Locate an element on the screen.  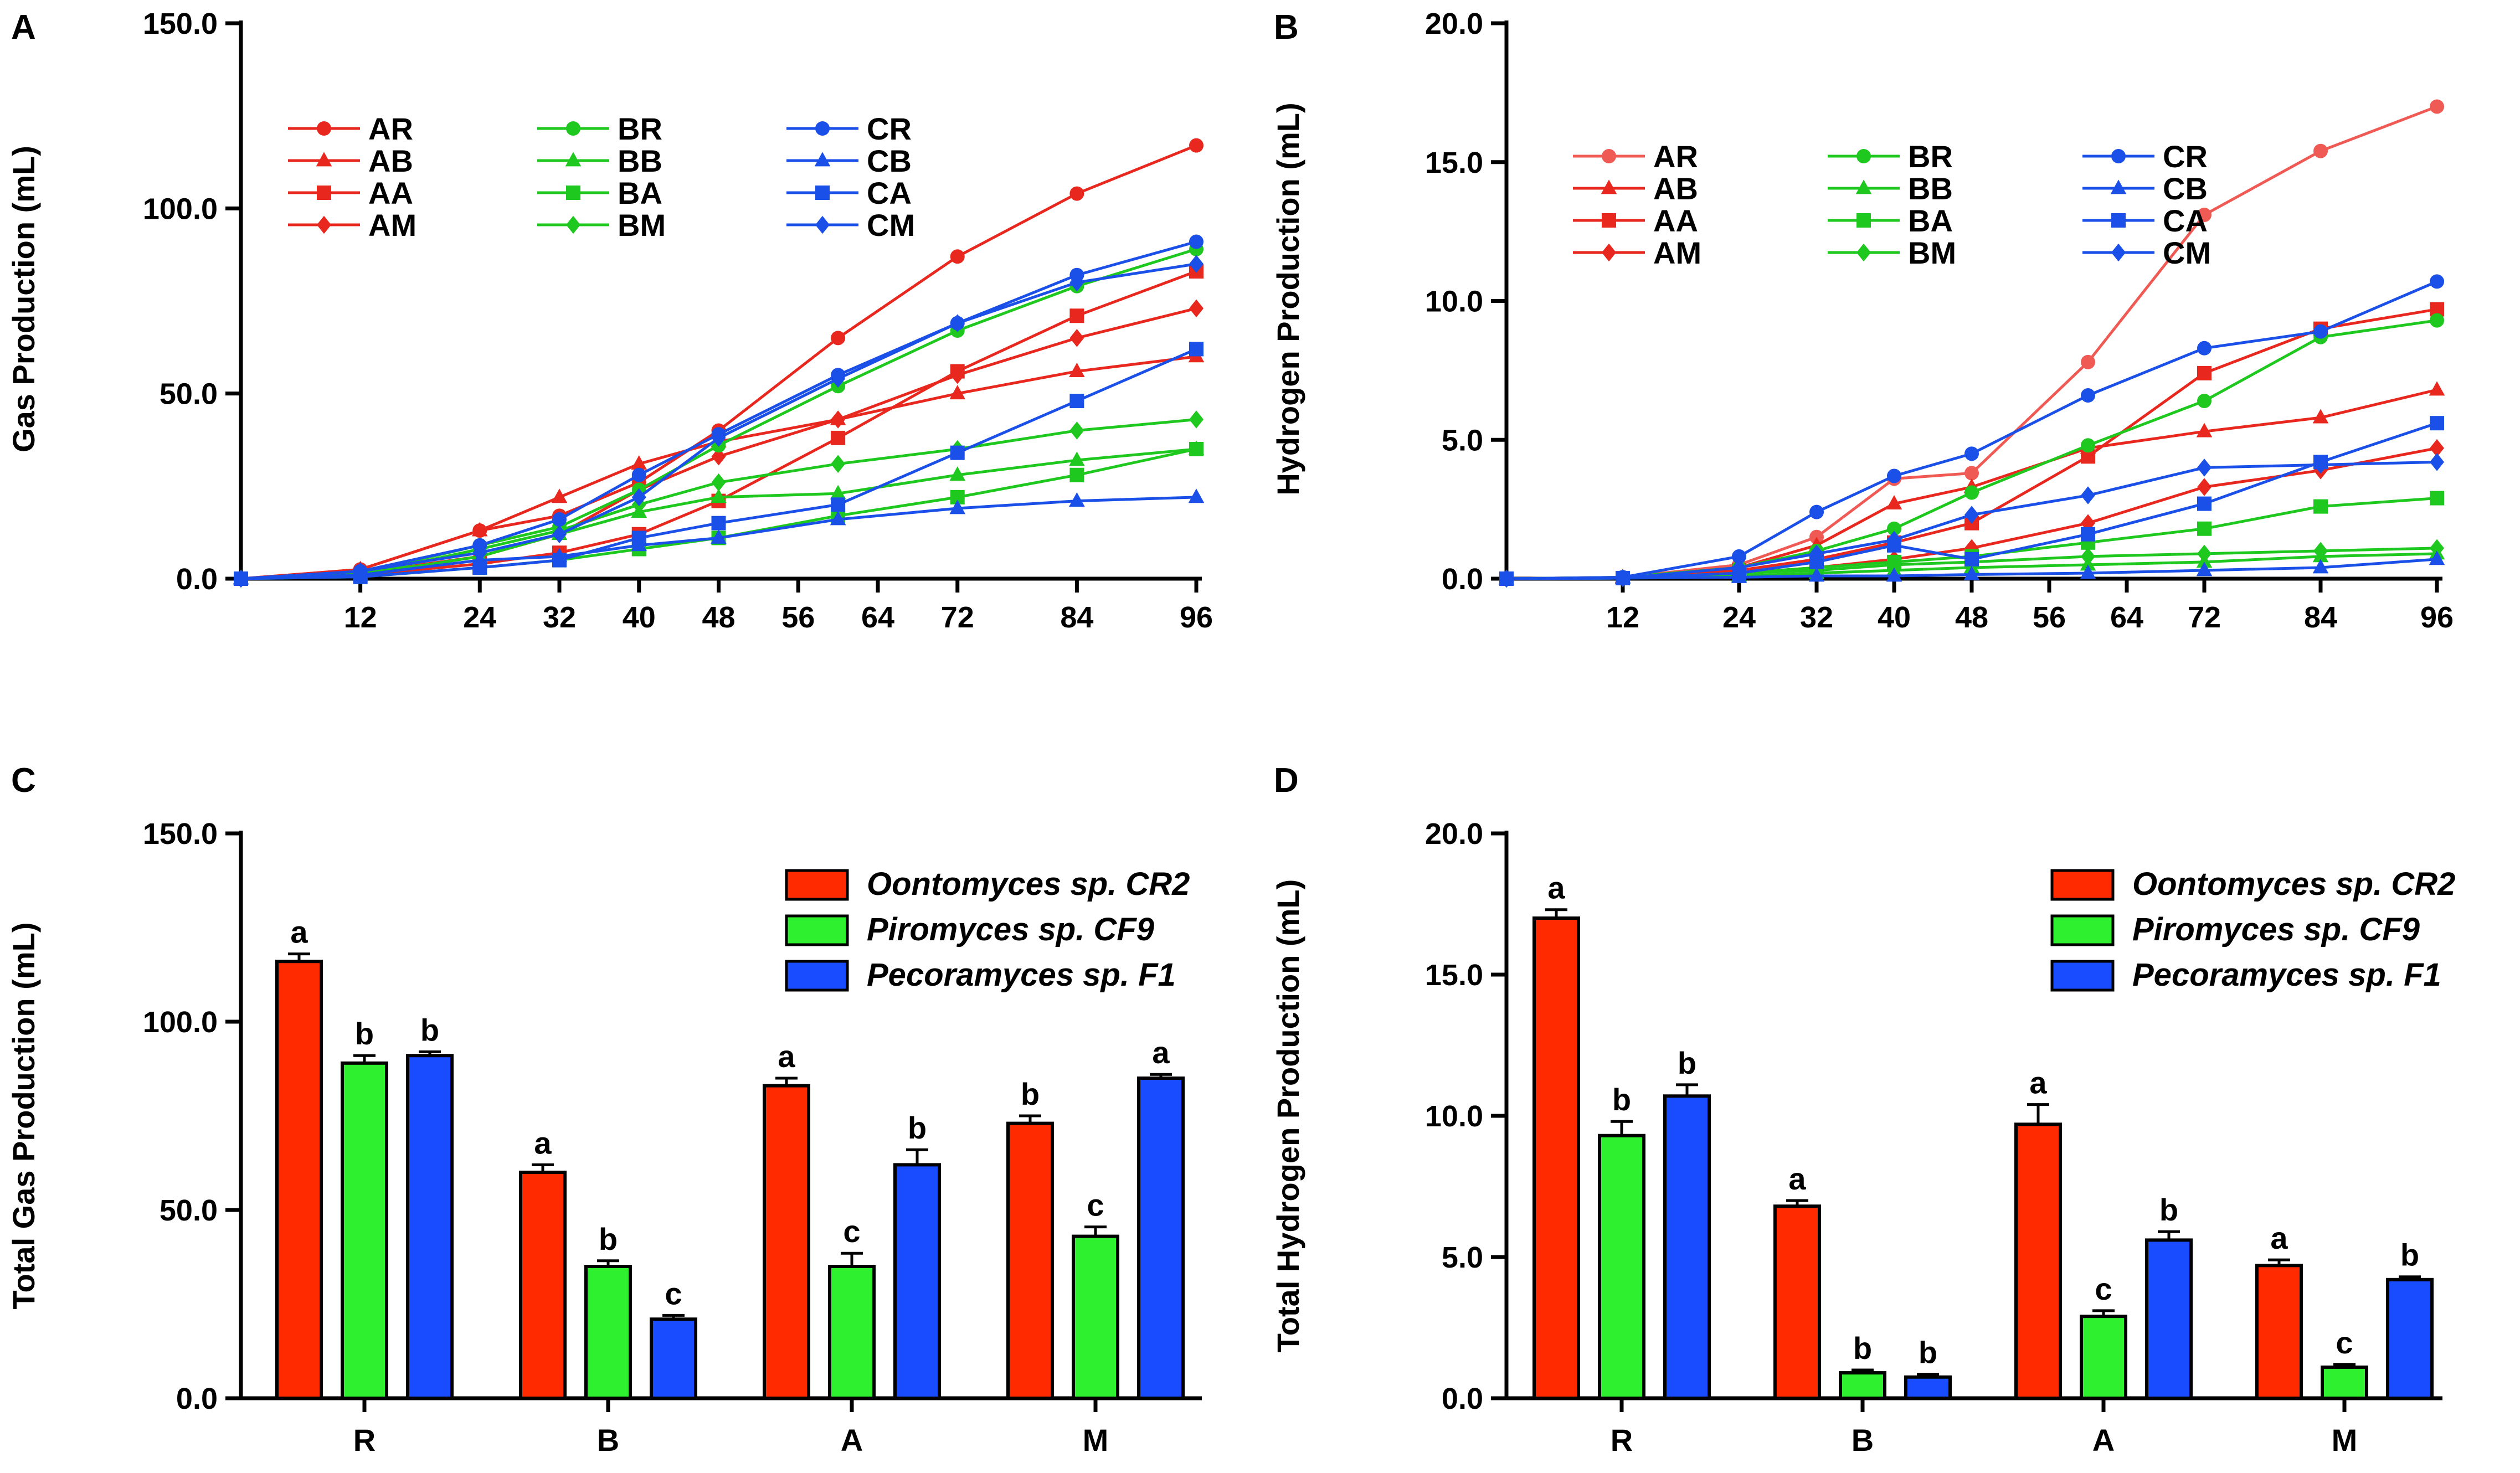
legend-item: BB is located at coordinates (1891, 188).